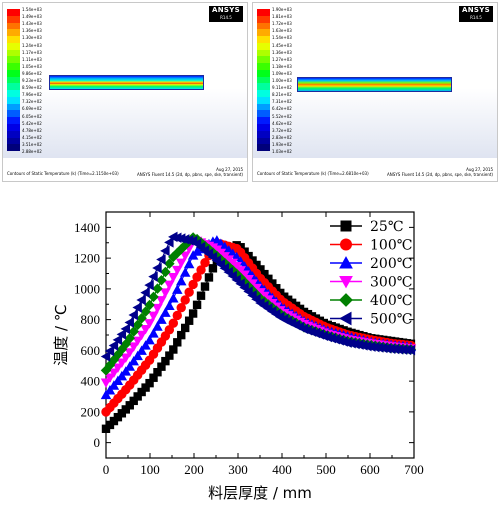 The image size is (502, 511). Describe the element at coordinates (282, 130) in the screenshot. I see `colorbar-label: 3.72e+02` at that location.